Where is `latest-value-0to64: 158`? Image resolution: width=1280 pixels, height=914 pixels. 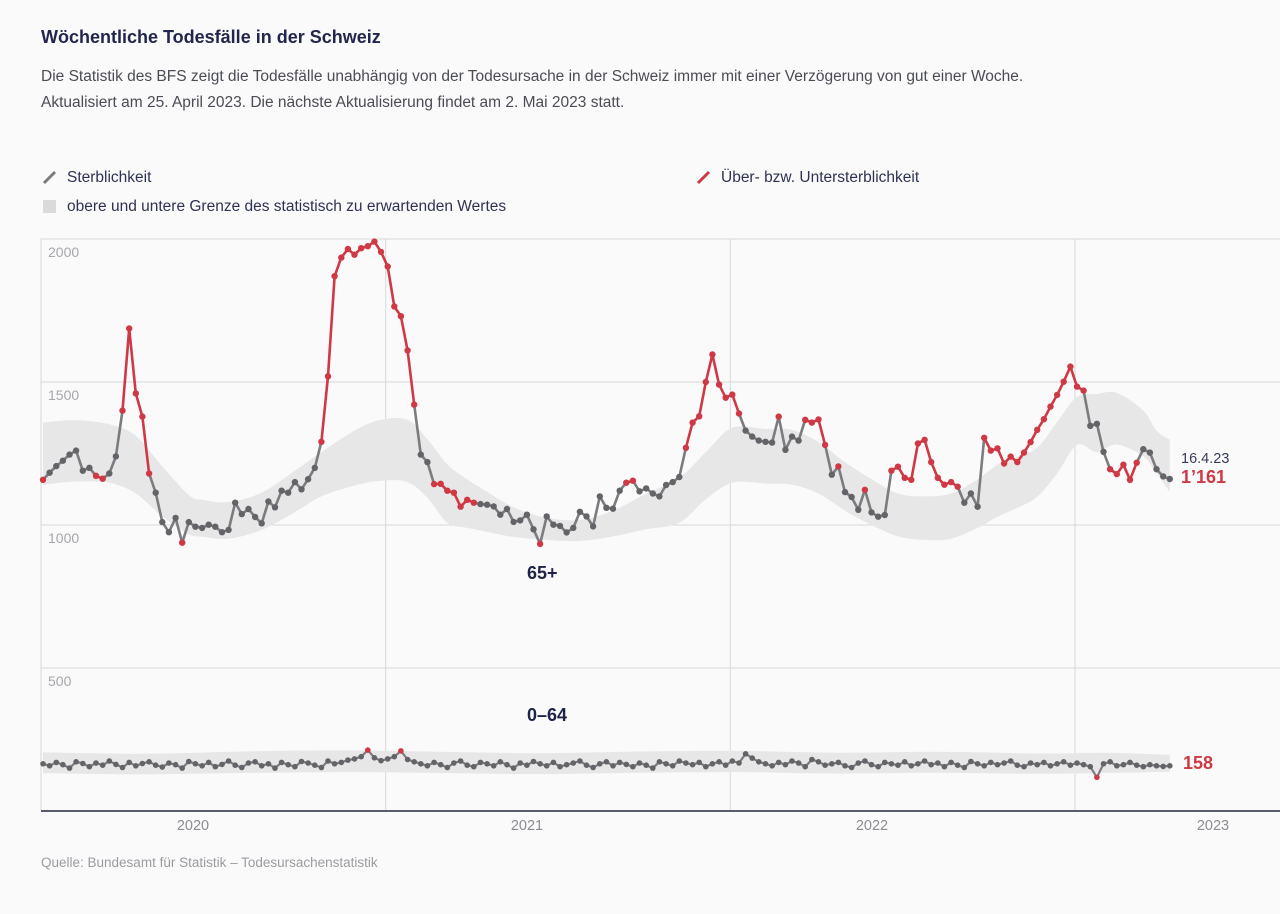 latest-value-0to64: 158 is located at coordinates (1198, 763).